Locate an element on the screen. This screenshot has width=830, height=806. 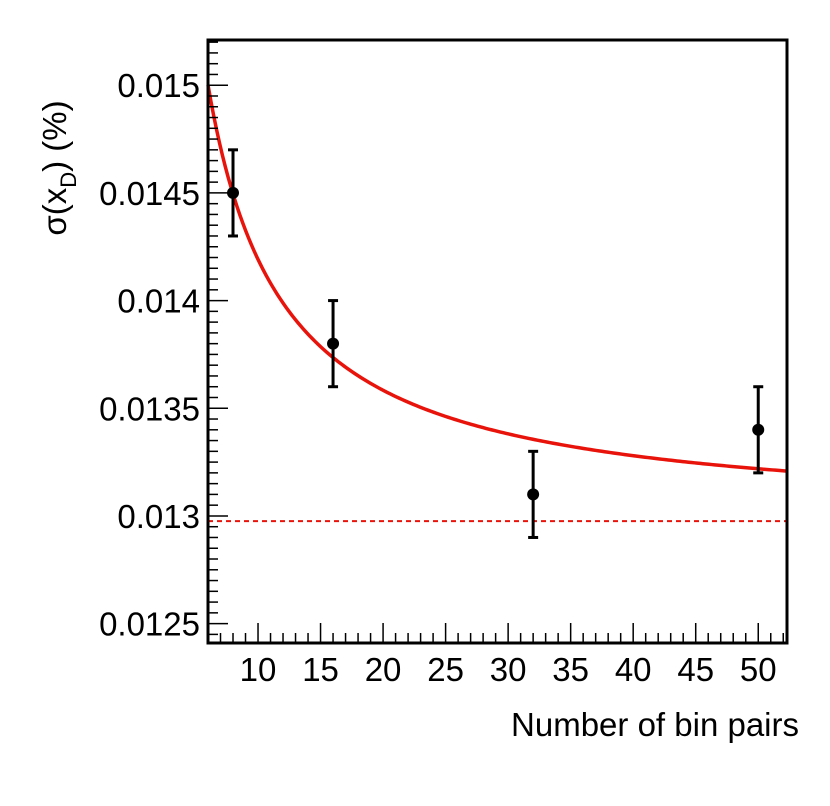
x-tick-label: 50 is located at coordinates (758, 669).